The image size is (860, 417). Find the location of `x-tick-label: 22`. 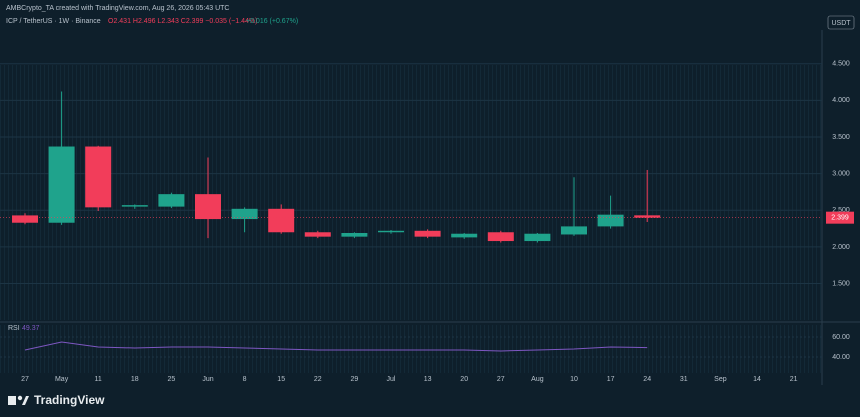

x-tick-label: 22 is located at coordinates (318, 379).